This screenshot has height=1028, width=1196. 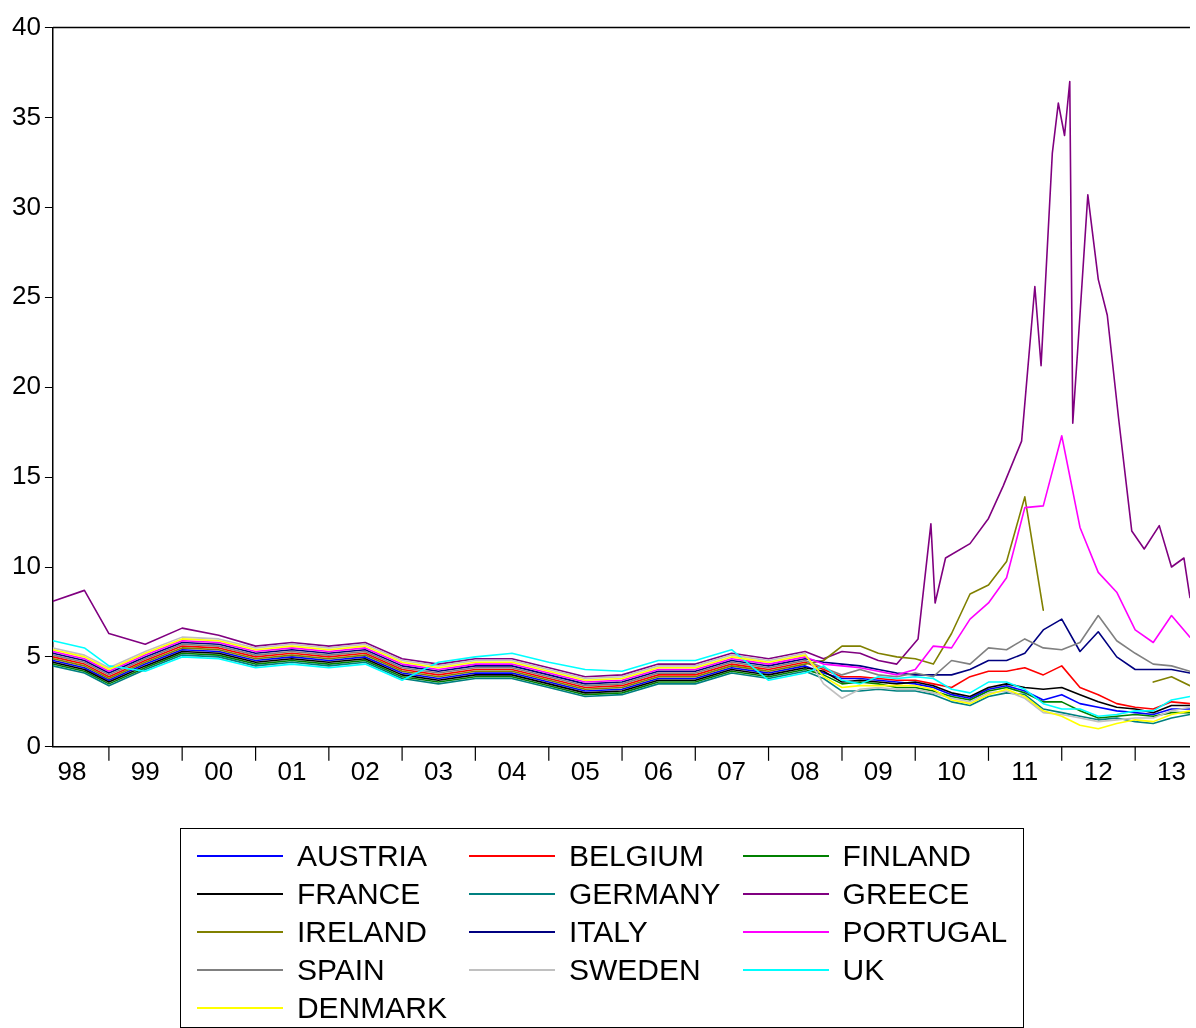 What do you see at coordinates (1171, 770) in the screenshot?
I see `x-tick-label: 13` at bounding box center [1171, 770].